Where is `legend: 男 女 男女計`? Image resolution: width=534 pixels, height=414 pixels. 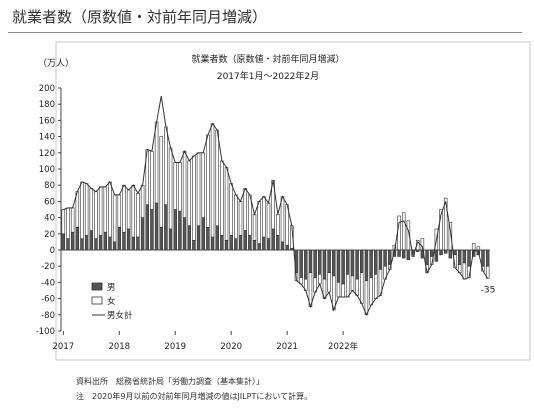
legend: 男 女 男女計 is located at coordinates (112, 301).